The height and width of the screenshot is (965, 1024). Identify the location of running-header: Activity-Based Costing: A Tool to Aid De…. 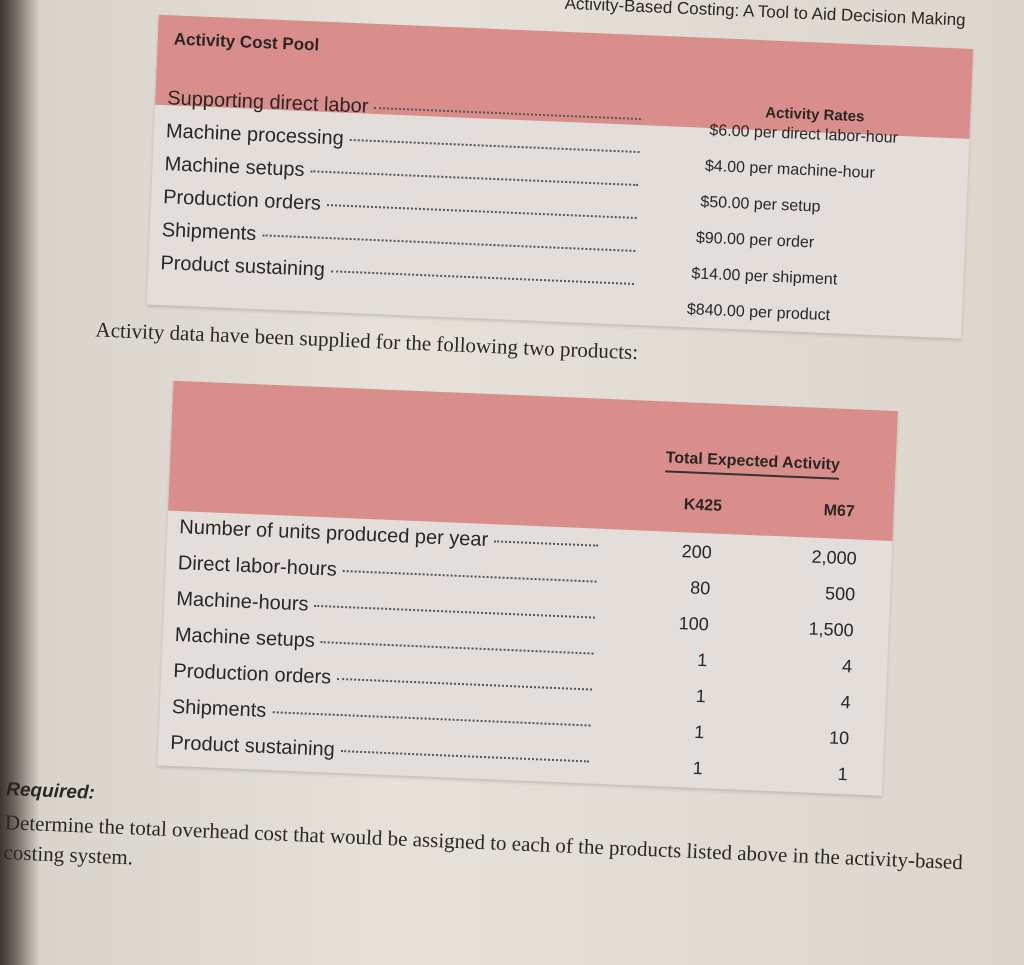
(765, 15).